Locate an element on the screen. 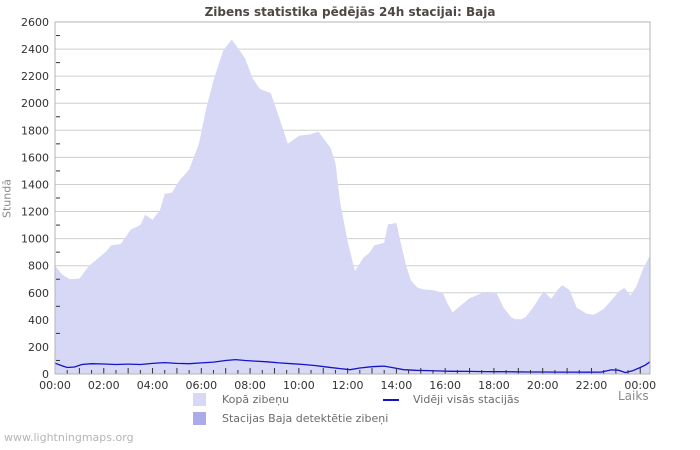  x-tick-label: 10:00 is located at coordinates (299, 385).